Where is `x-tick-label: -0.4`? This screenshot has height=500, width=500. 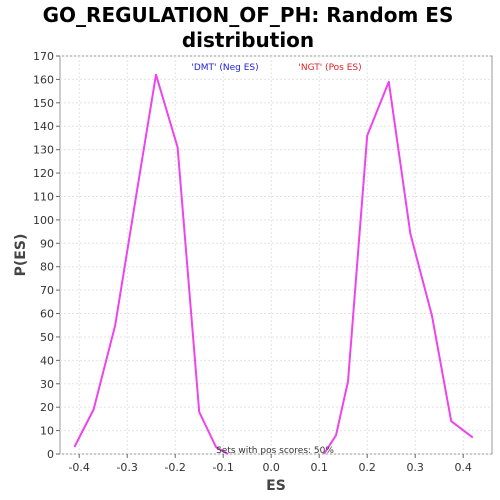
x-tick-label: -0.4 is located at coordinates (78, 467).